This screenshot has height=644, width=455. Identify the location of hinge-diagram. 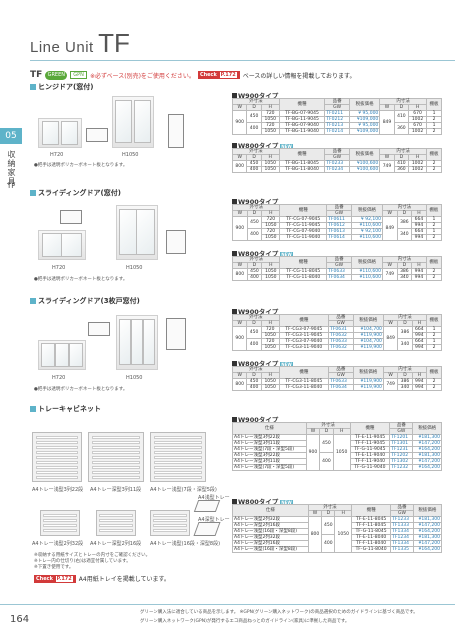
(97, 135).